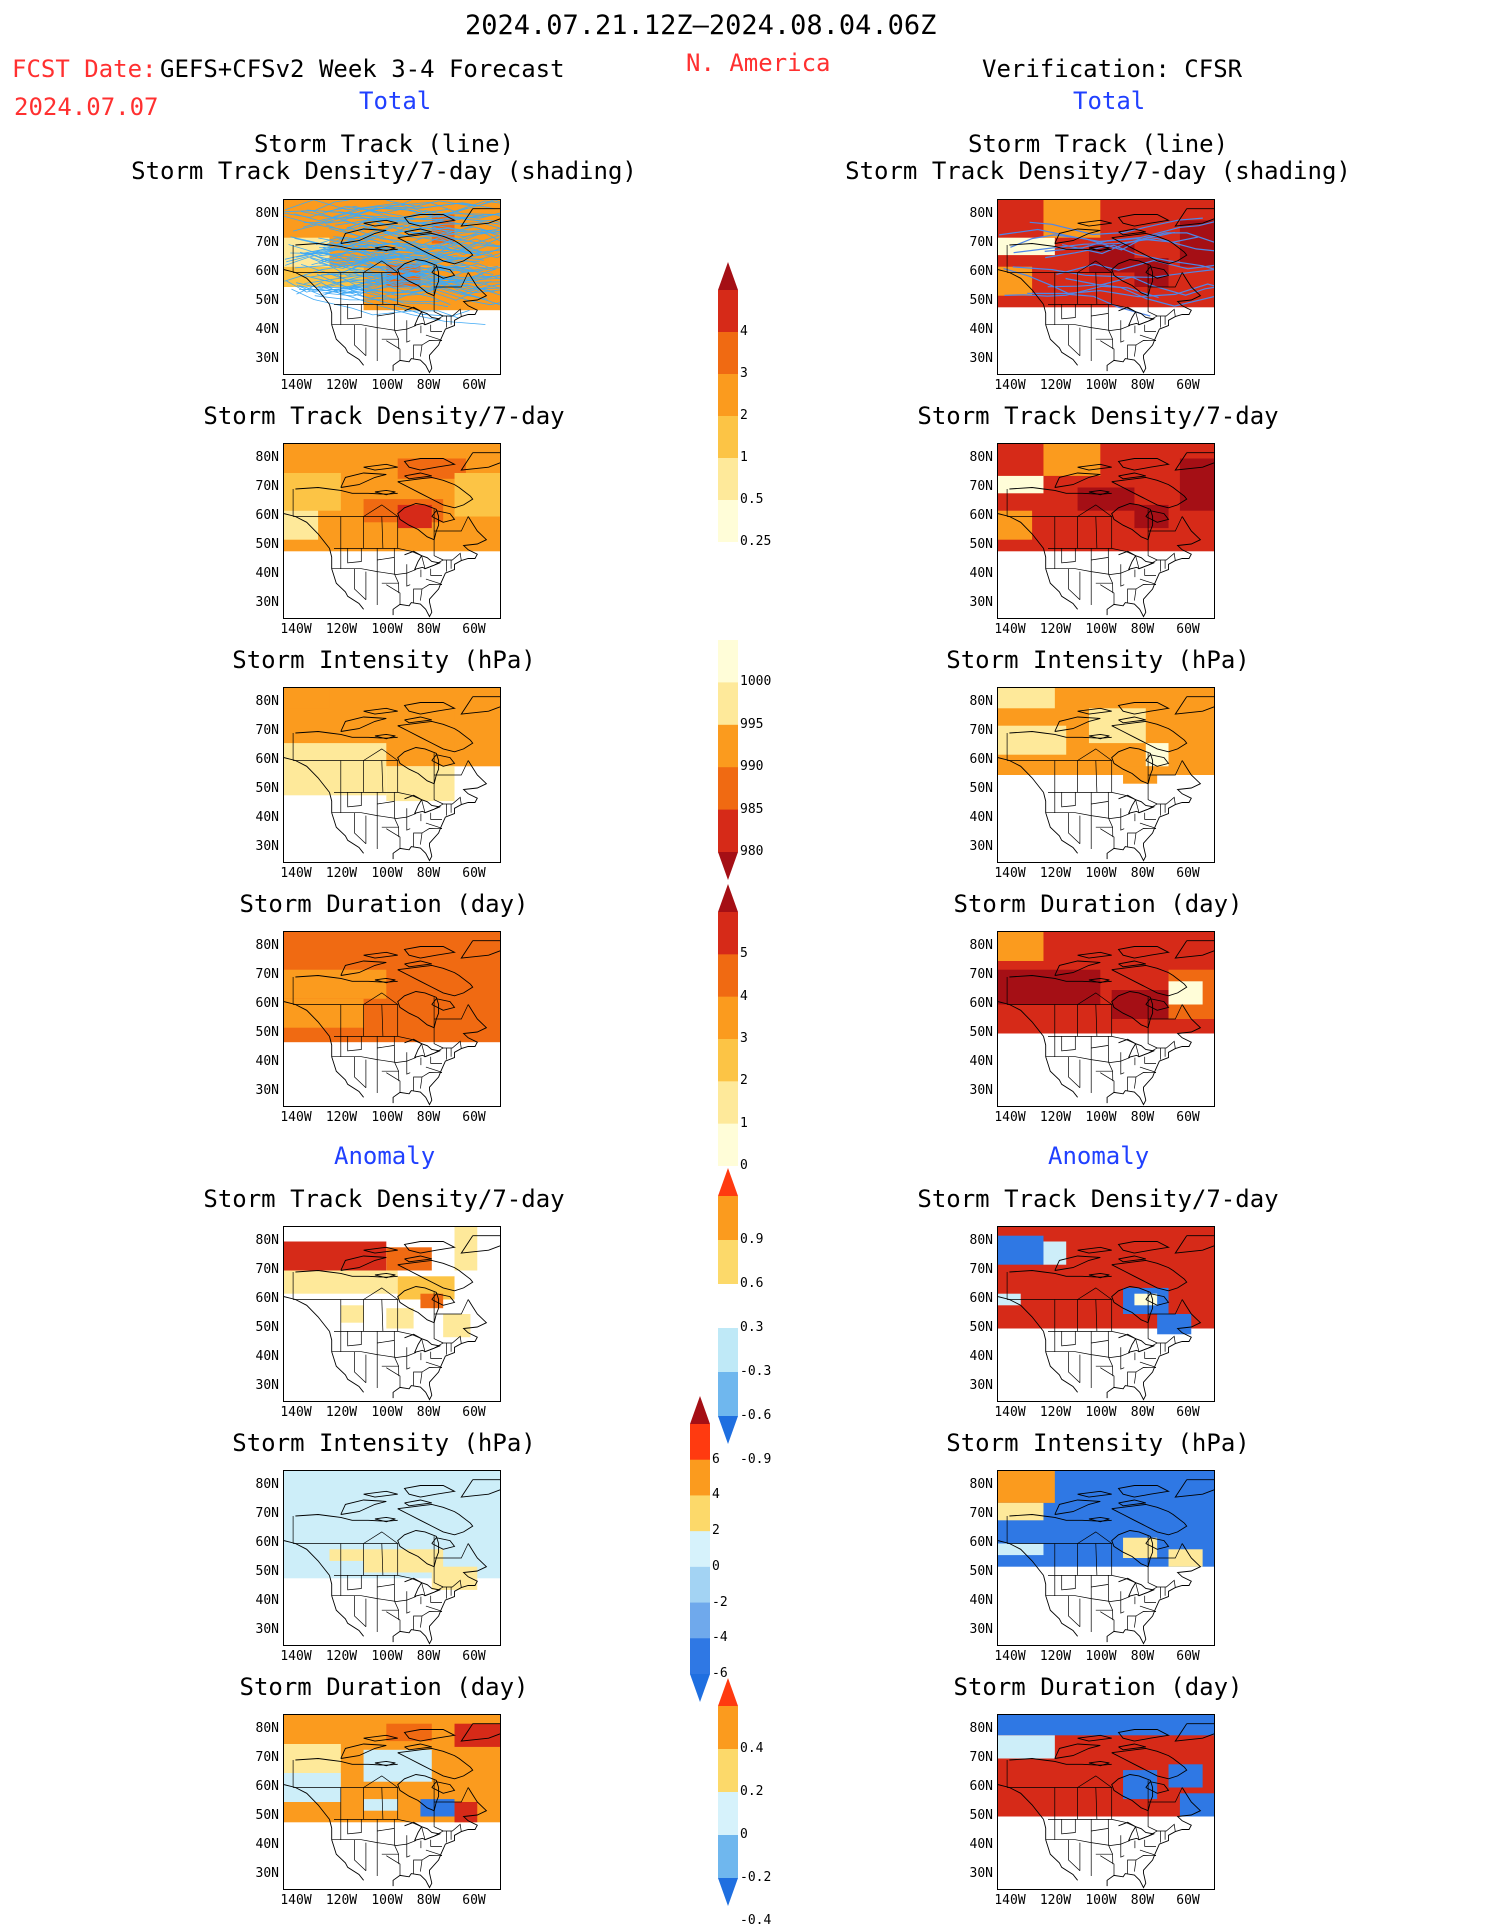  What do you see at coordinates (384, 144) in the screenshot?
I see `title-track-line-left: Storm Track (line)` at bounding box center [384, 144].